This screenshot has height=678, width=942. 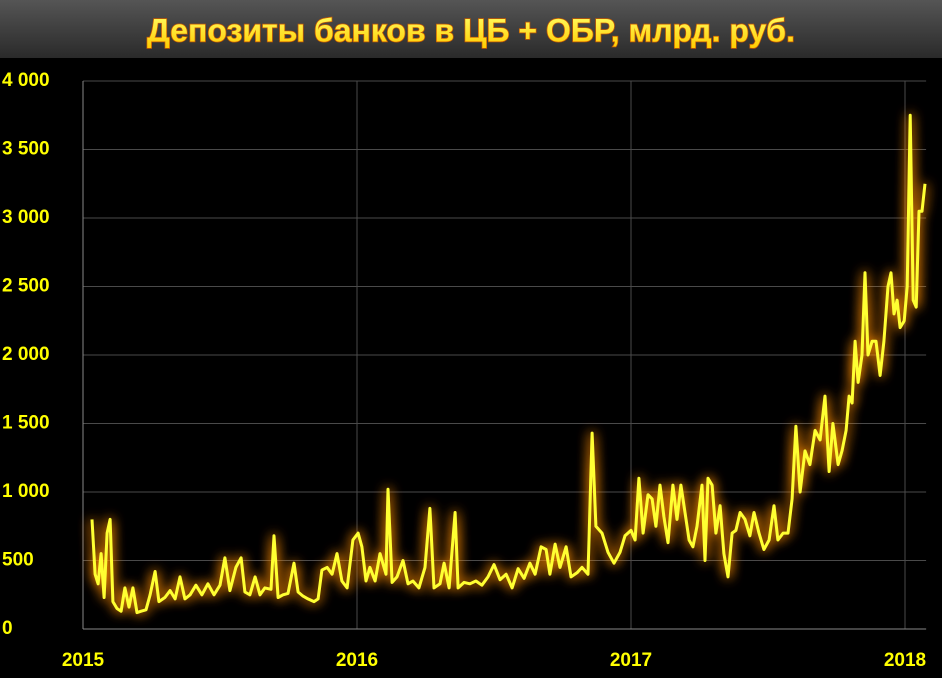 I want to click on y-tick-label: 2 500, so click(x=26, y=286).